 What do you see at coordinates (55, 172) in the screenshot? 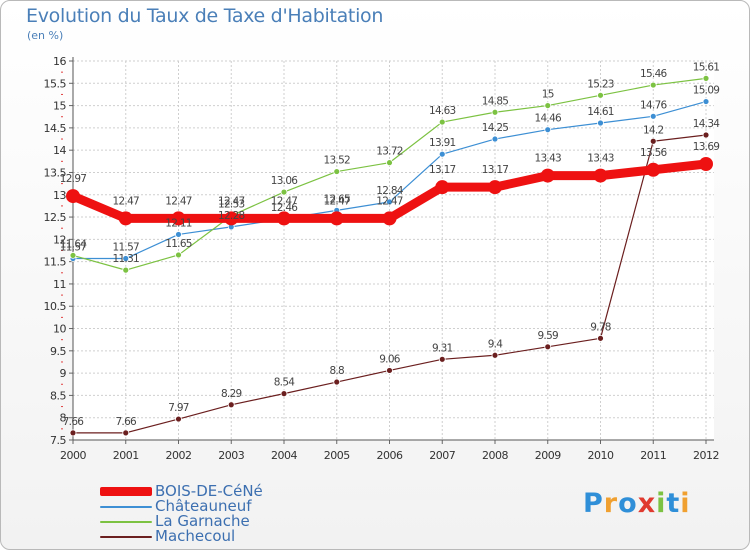
I see `y-tick-label: 13.5` at bounding box center [55, 172].